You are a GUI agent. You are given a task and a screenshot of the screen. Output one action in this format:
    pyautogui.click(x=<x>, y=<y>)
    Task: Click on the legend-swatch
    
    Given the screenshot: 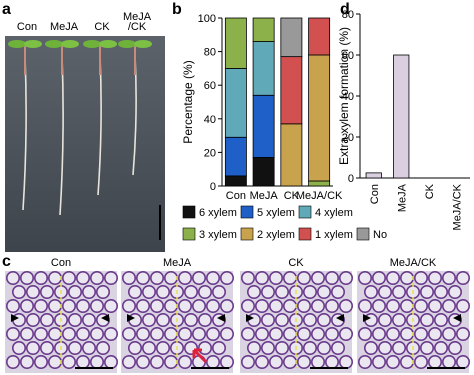 What is the action you would take?
    pyautogui.click(x=247, y=234)
    